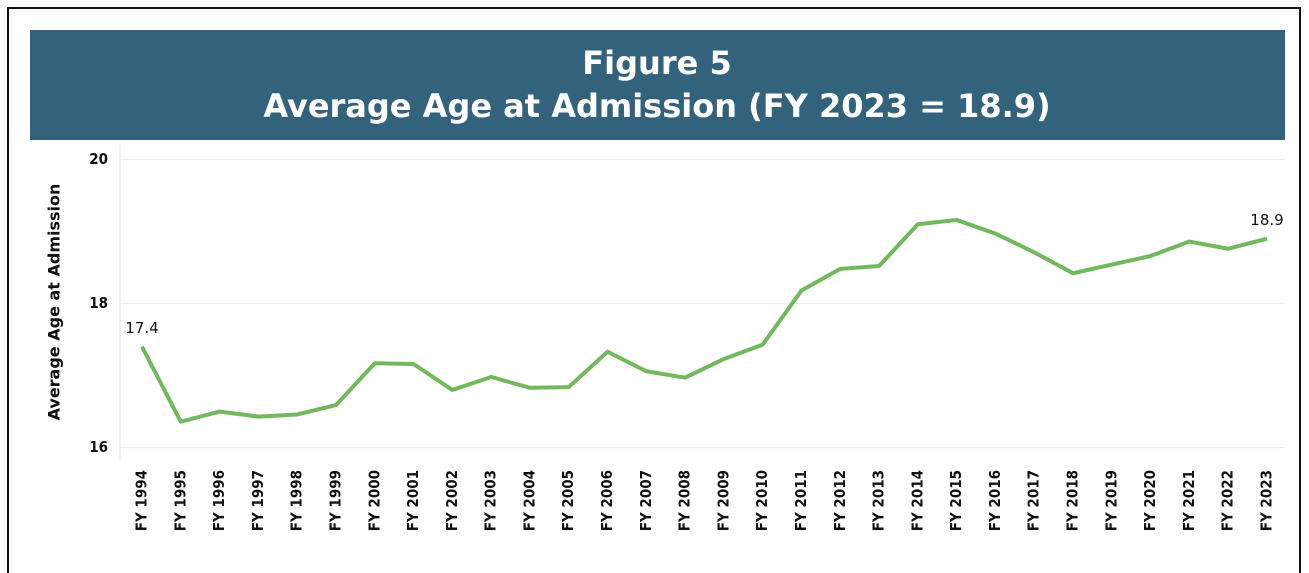 The width and height of the screenshot is (1309, 573). Describe the element at coordinates (1267, 500) in the screenshot. I see `x-tick-label: FY 2023` at that location.